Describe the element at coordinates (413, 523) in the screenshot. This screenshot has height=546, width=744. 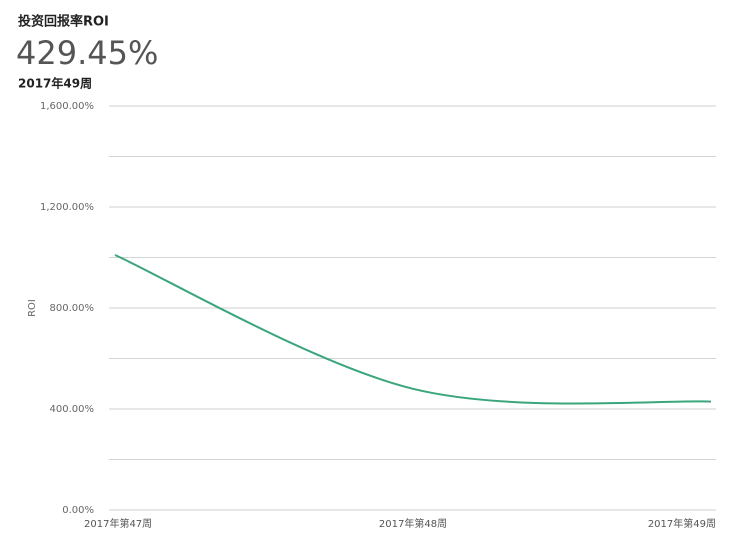
I see `x-tick-label: 2017年第48周` at that location.